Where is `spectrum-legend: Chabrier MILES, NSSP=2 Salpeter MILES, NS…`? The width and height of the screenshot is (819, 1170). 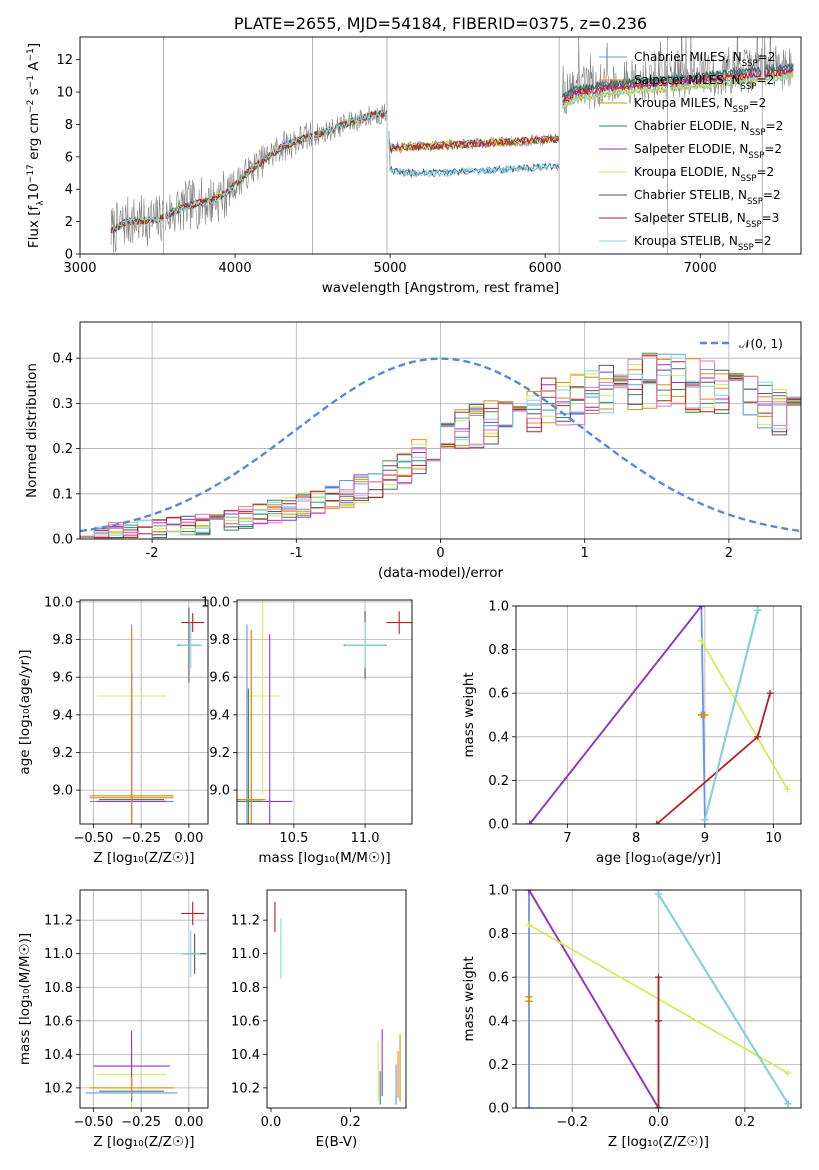
spectrum-legend: Chabrier MILES, NSSP=2 Salpeter MILES, NS… is located at coordinates (691, 151).